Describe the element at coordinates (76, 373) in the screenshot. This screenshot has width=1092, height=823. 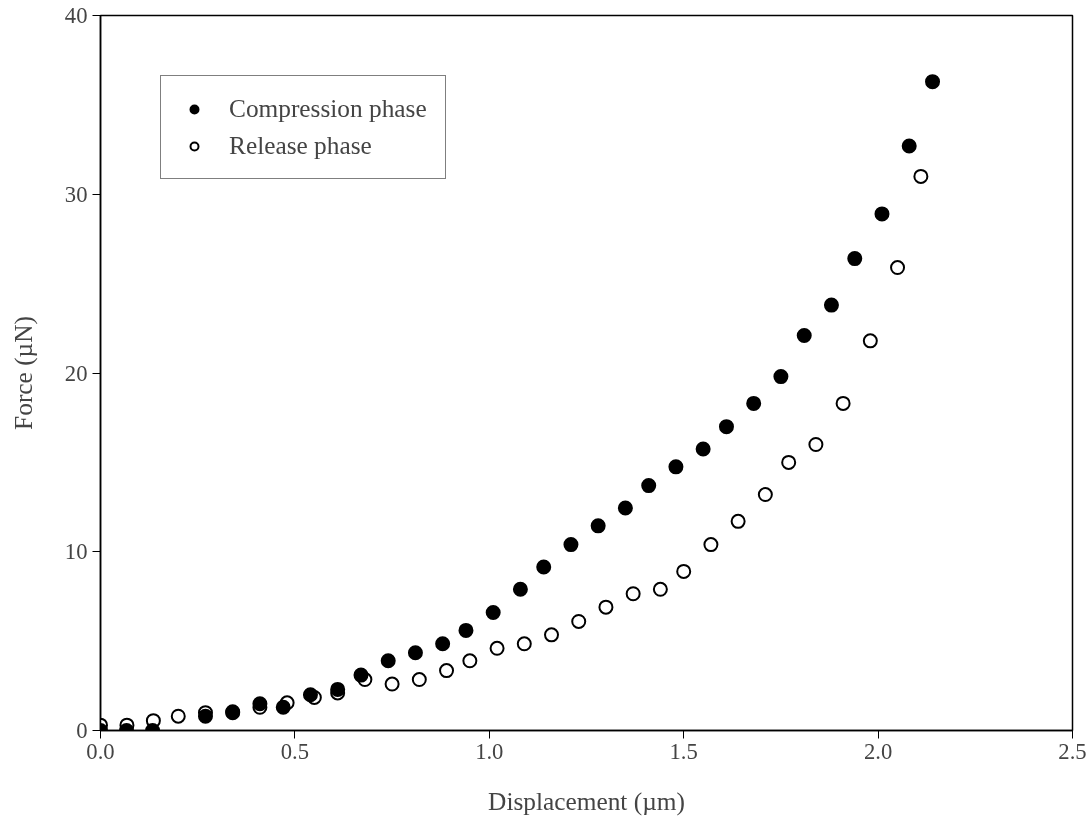
I see `y-tick-label: 20` at that location.